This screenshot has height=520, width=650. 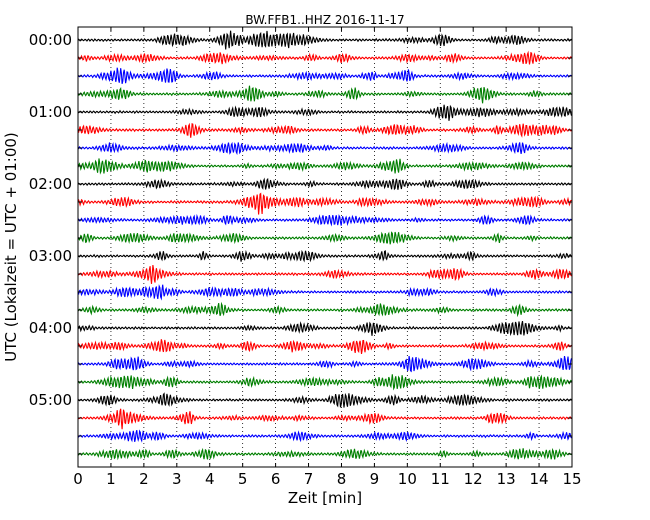 I want to click on x-tick-label: 2, so click(x=144, y=479).